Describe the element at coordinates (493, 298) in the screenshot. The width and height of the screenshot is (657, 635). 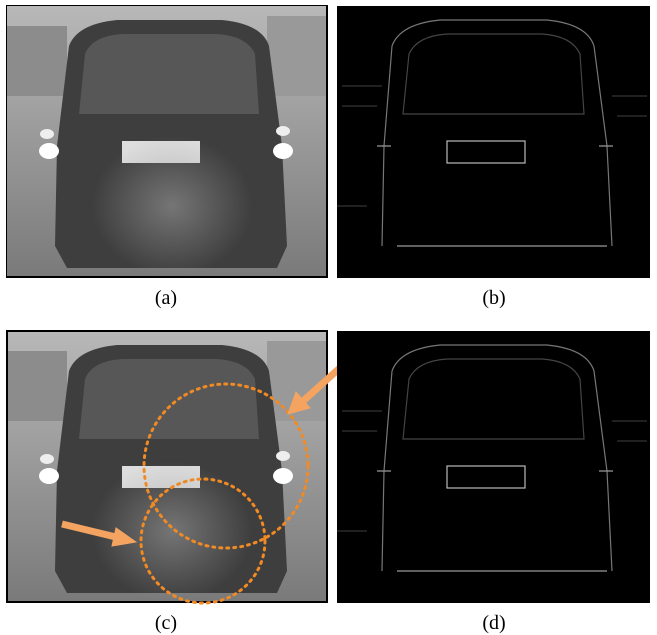
I see `caption: (b)` at that location.